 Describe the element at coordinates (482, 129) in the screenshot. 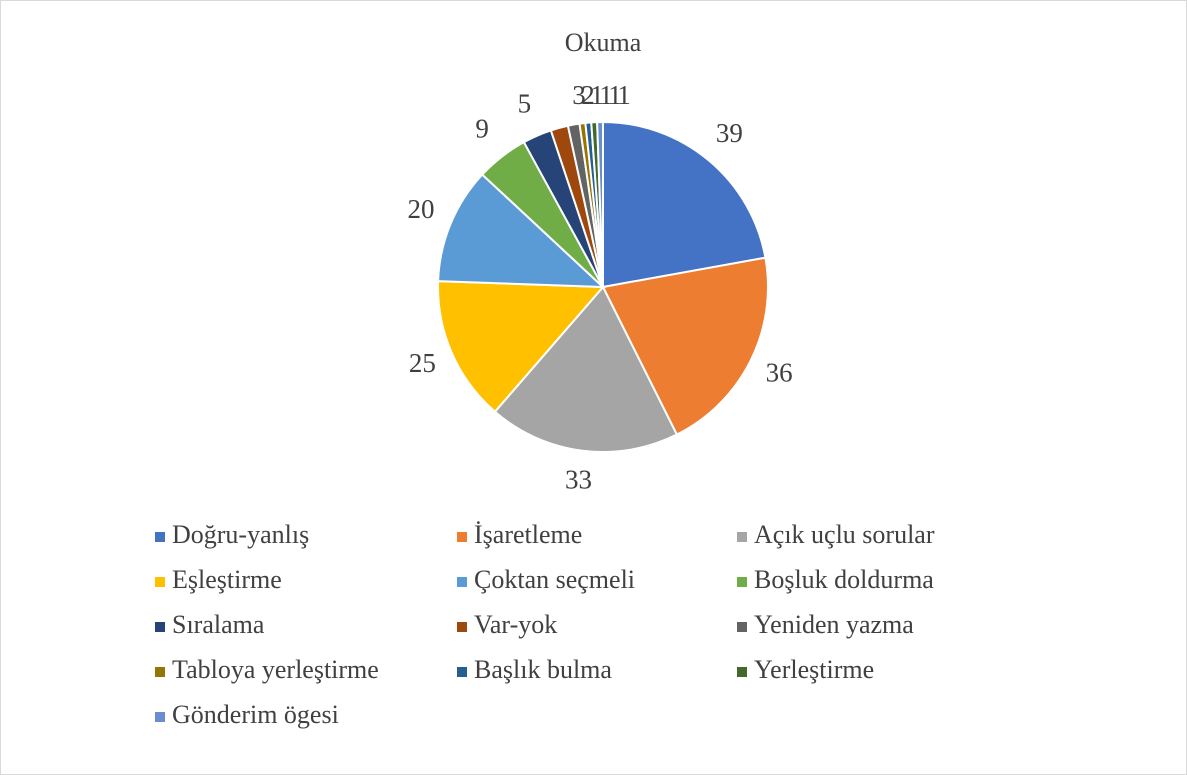

I see `data-label: 9` at that location.